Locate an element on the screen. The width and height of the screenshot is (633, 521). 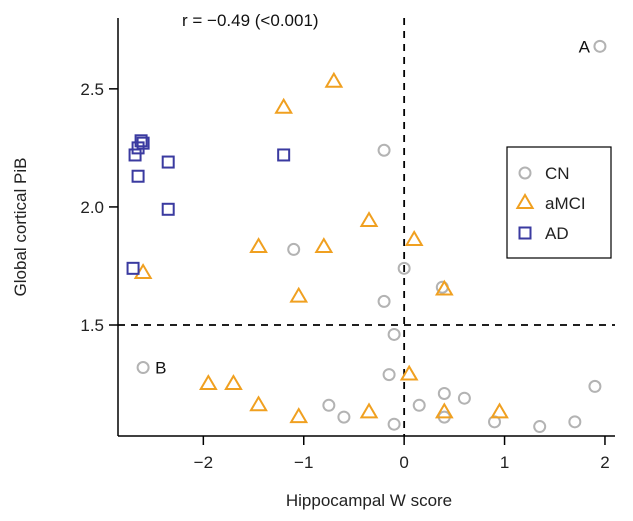
legend: CN aMCI AD is located at coordinates (559, 202).